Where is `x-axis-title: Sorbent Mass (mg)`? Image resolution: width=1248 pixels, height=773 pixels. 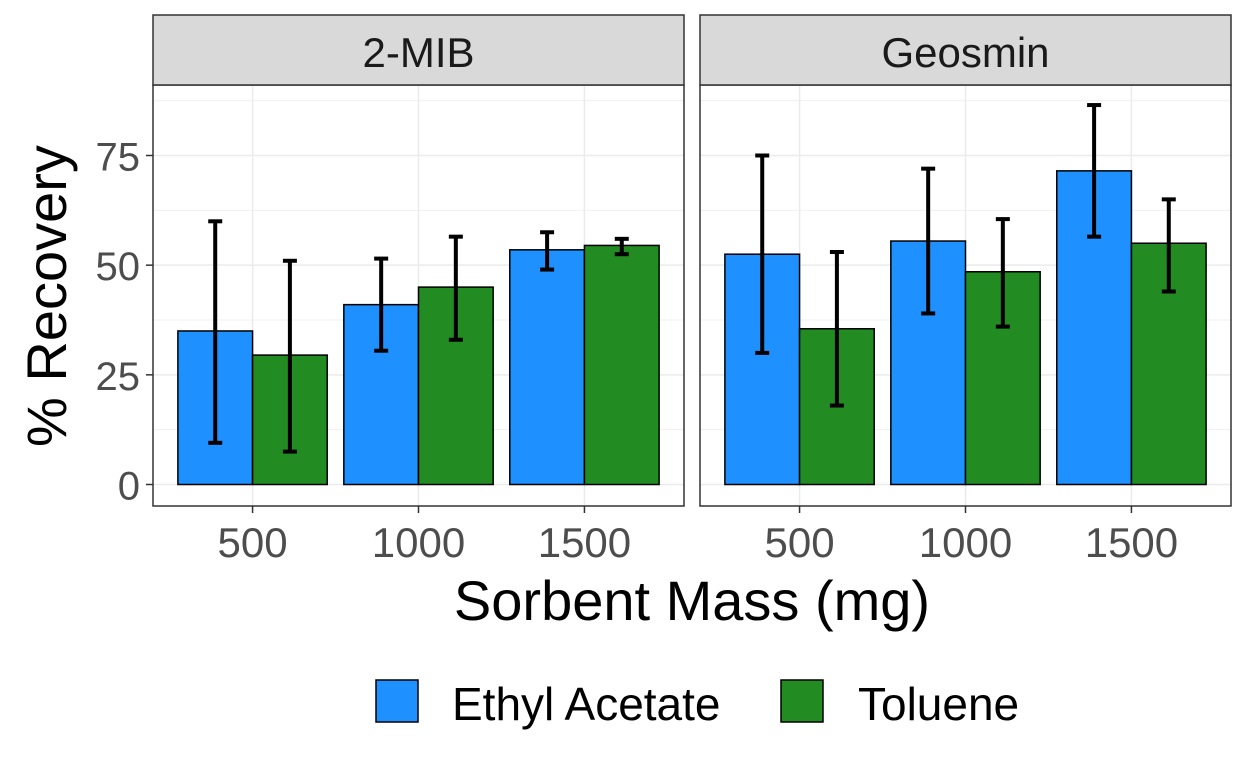 x-axis-title: Sorbent Mass (mg) is located at coordinates (692, 600).